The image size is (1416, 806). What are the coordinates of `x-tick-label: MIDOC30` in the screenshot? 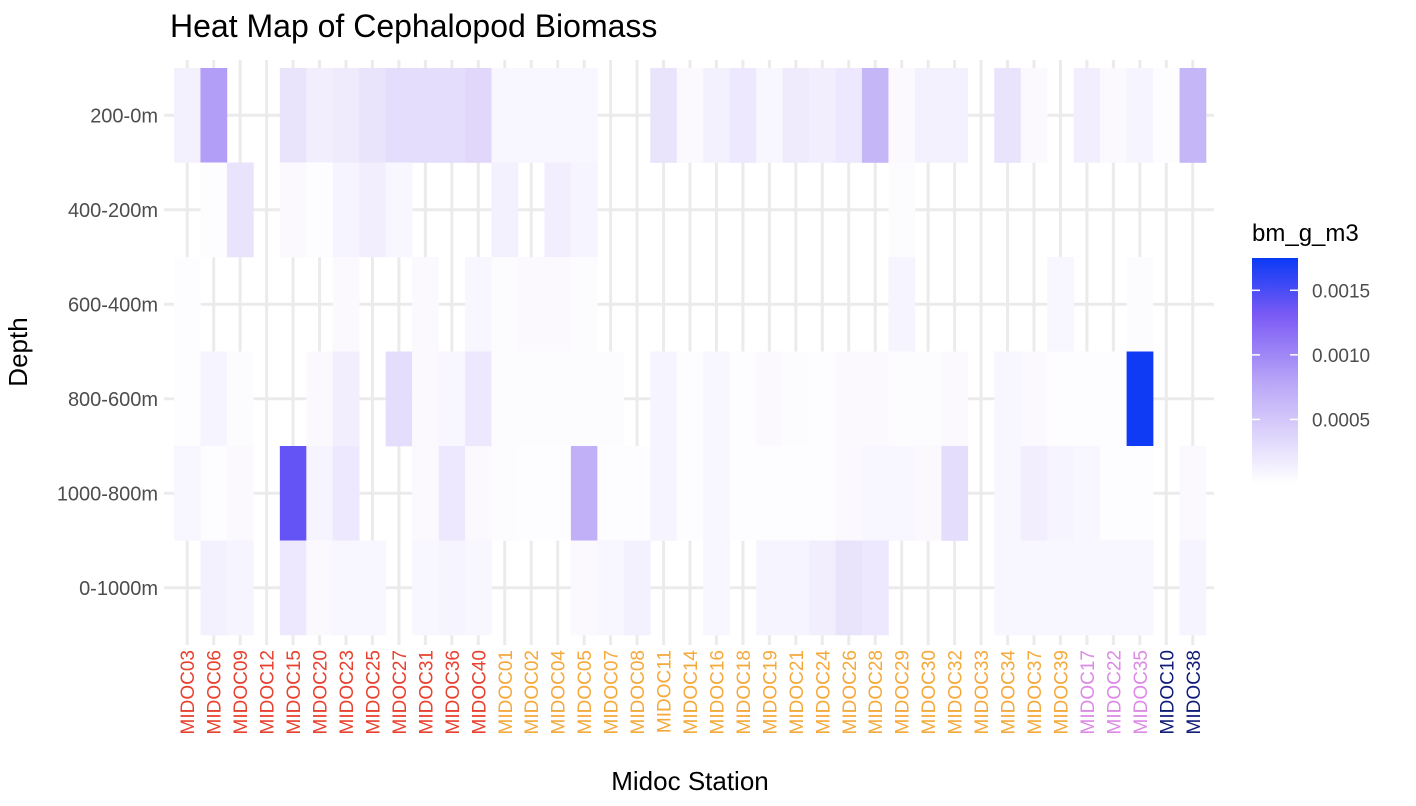 It's located at (929, 692).